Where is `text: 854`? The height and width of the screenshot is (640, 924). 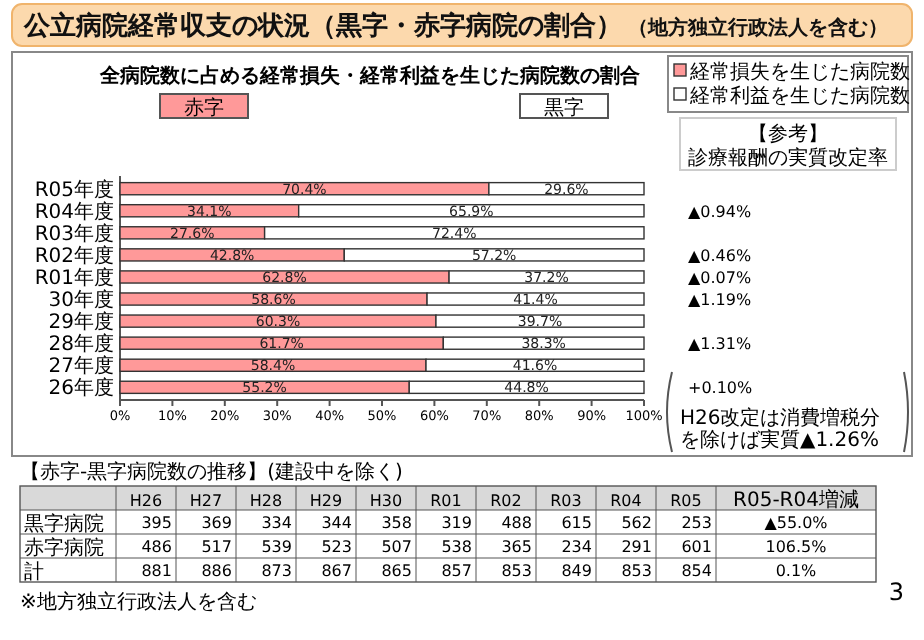
text: 854 is located at coordinates (696, 571).